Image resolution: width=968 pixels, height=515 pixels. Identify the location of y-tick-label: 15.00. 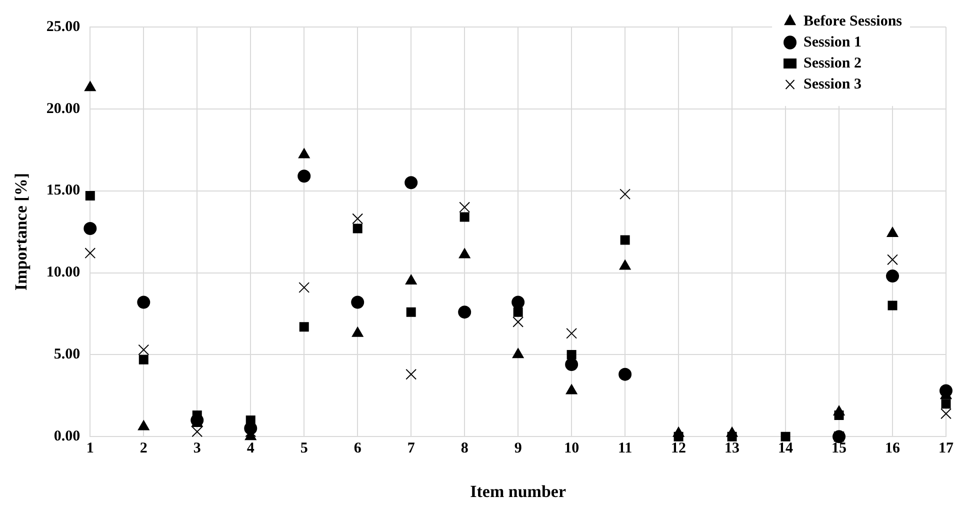
(63, 190).